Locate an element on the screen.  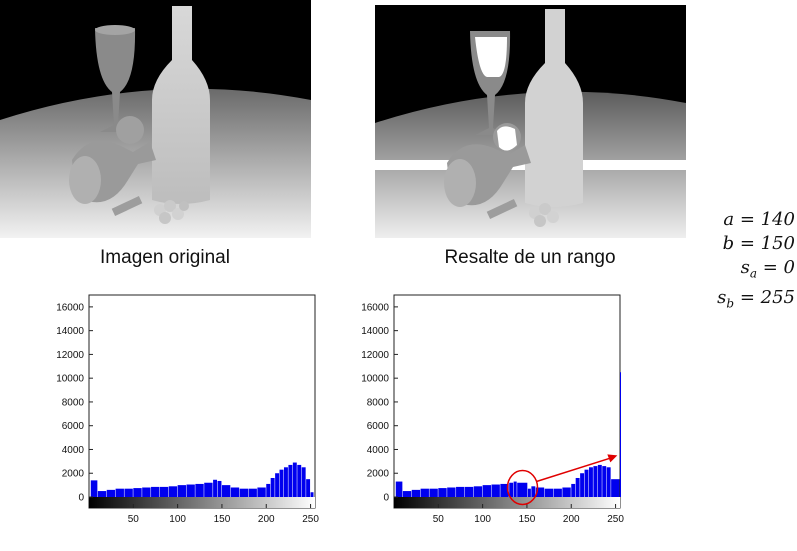
x-tick-label: 250 is located at coordinates (310, 519).